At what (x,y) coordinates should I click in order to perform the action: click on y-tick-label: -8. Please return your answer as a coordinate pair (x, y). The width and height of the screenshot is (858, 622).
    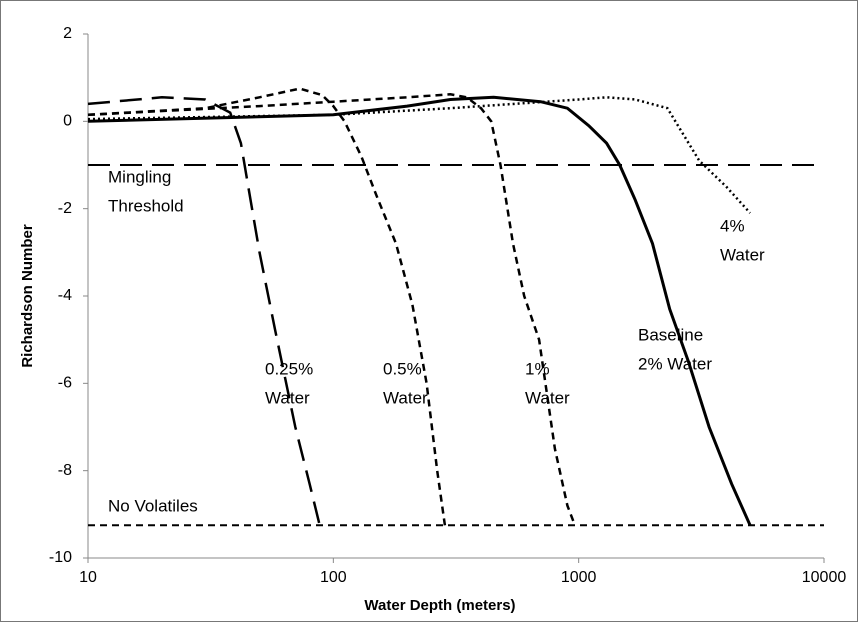
    Looking at the image, I should click on (65, 470).